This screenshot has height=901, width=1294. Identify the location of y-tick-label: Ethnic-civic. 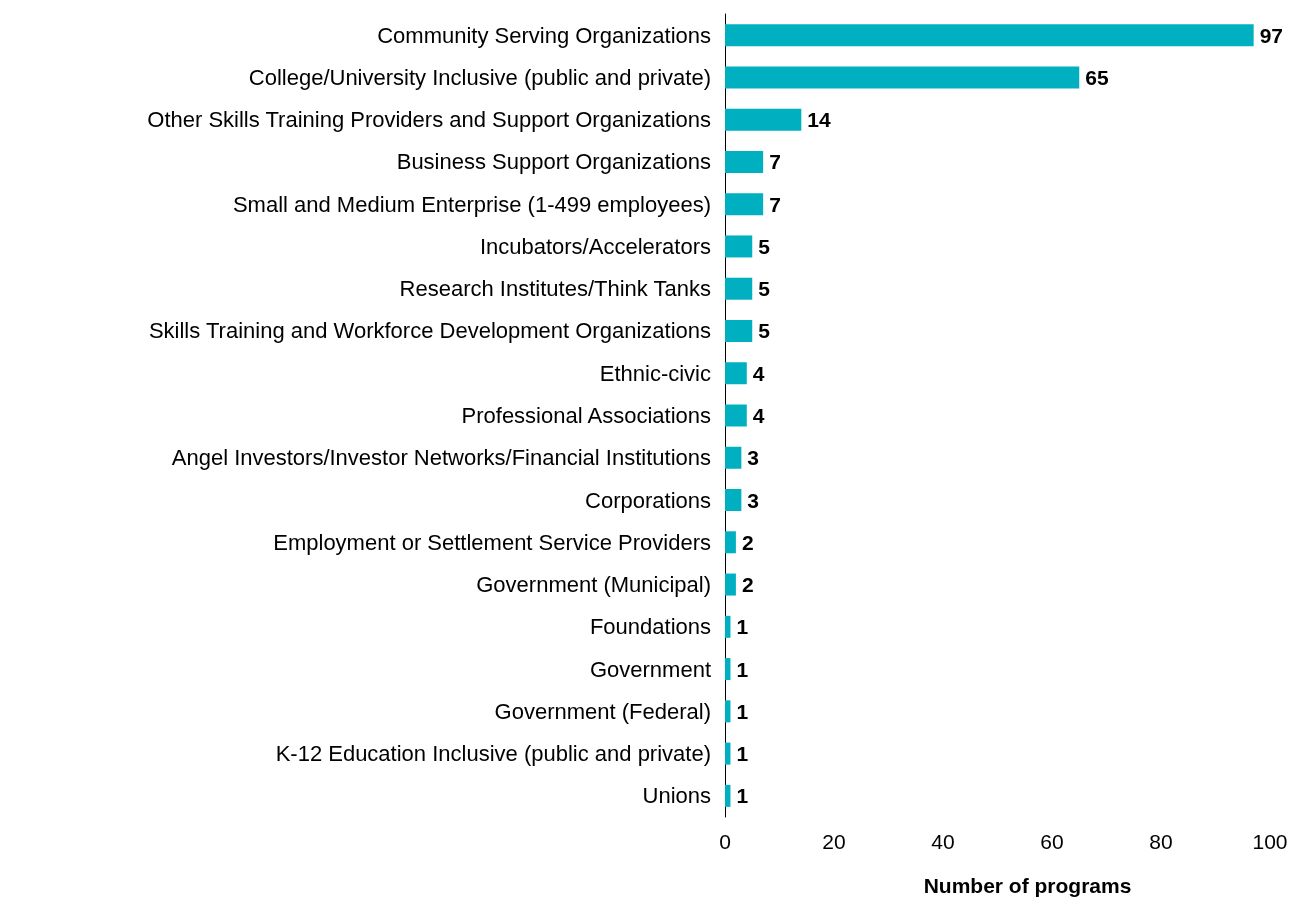
(655, 373).